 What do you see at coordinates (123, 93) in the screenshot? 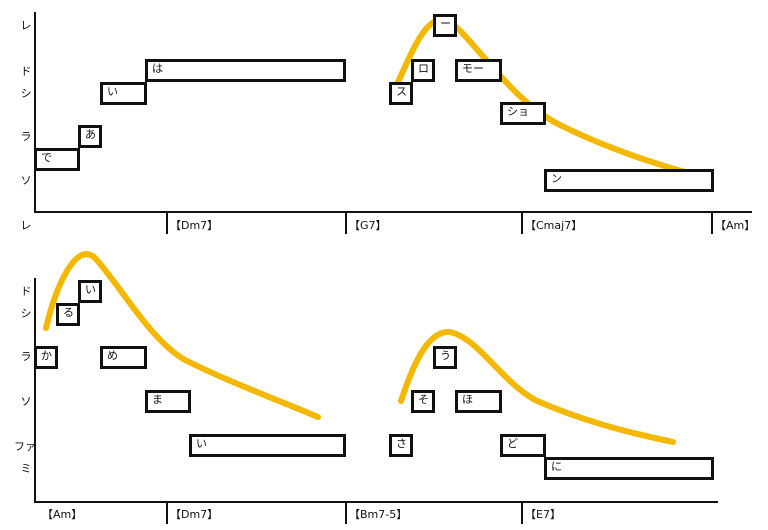
I see `panel1-note-i: い` at bounding box center [123, 93].